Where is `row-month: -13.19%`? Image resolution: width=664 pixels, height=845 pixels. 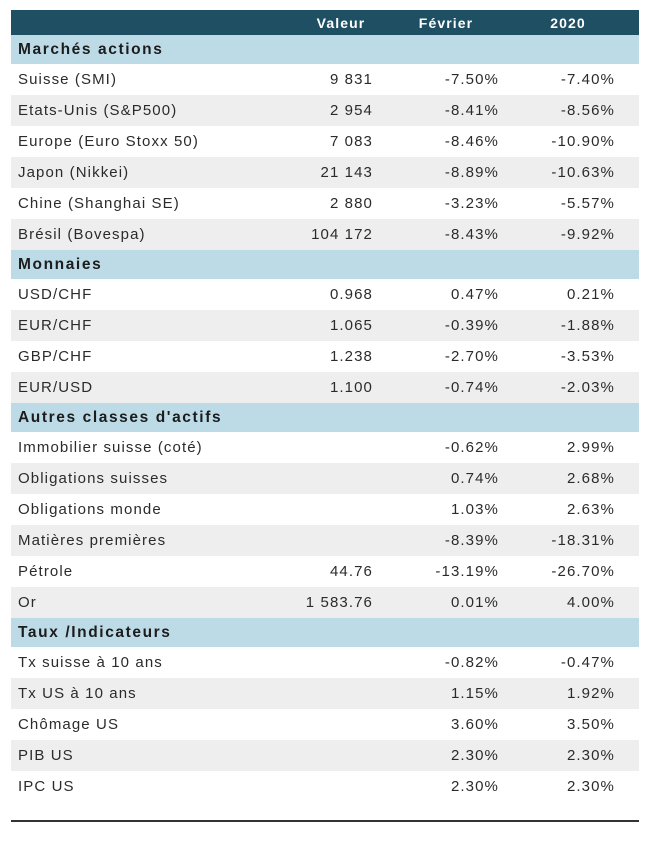
row-month: -13.19% is located at coordinates (467, 571).